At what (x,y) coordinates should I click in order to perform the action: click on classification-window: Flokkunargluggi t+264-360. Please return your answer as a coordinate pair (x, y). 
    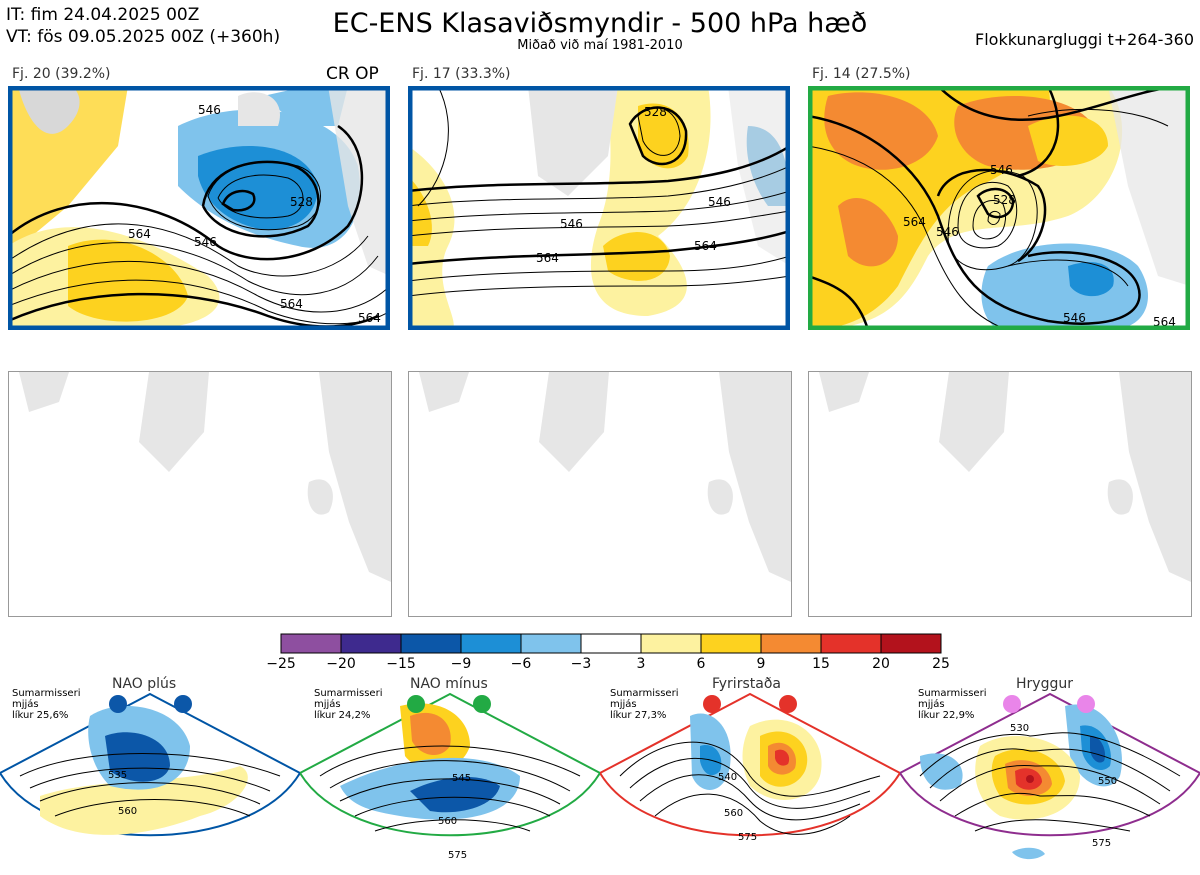
    Looking at the image, I should click on (1084, 39).